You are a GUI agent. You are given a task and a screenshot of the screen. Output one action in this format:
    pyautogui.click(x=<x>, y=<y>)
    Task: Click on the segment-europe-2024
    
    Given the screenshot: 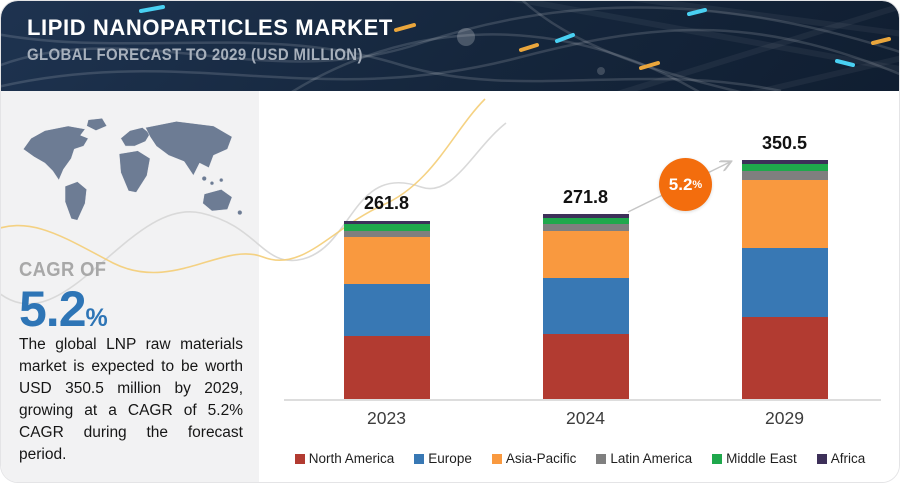 What is the action you would take?
    pyautogui.click(x=585, y=306)
    